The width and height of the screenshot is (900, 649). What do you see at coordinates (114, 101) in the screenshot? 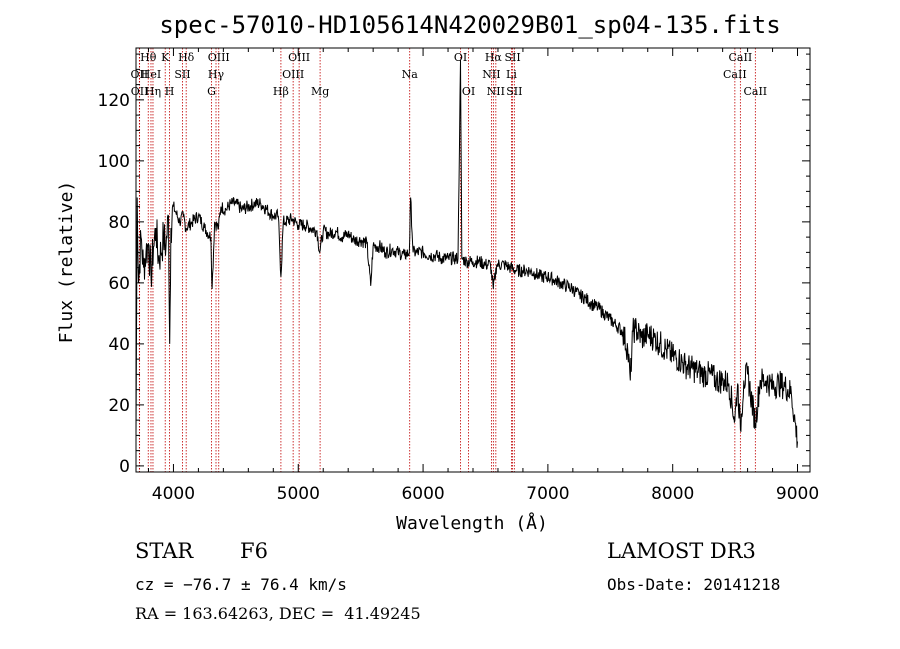
I see `y-tick-label-120: 120` at bounding box center [114, 101].